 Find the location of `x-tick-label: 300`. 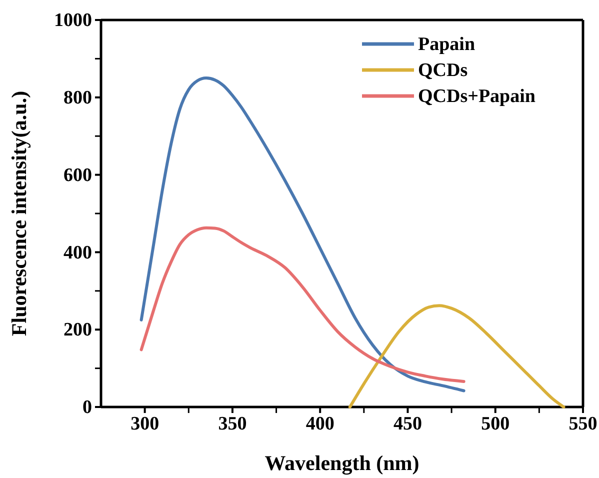

x-tick-label: 300 is located at coordinates (145, 423).